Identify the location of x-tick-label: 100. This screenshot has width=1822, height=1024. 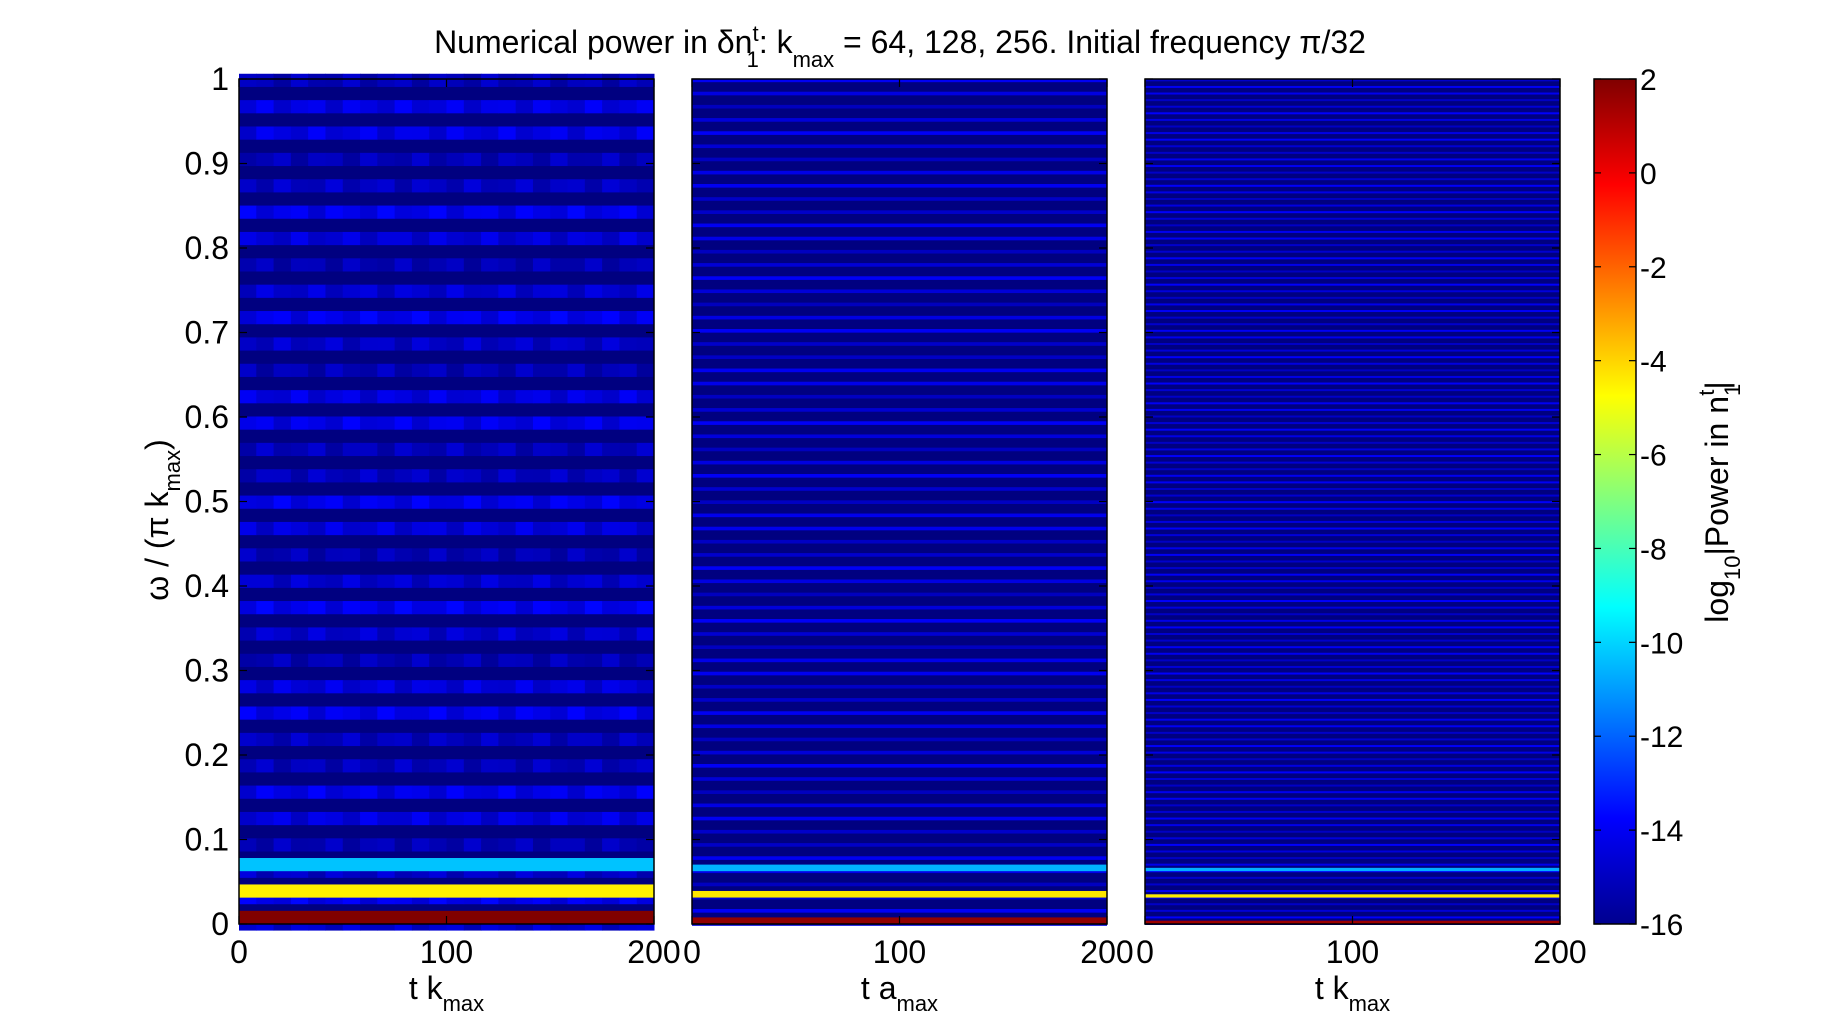
(1352, 952).